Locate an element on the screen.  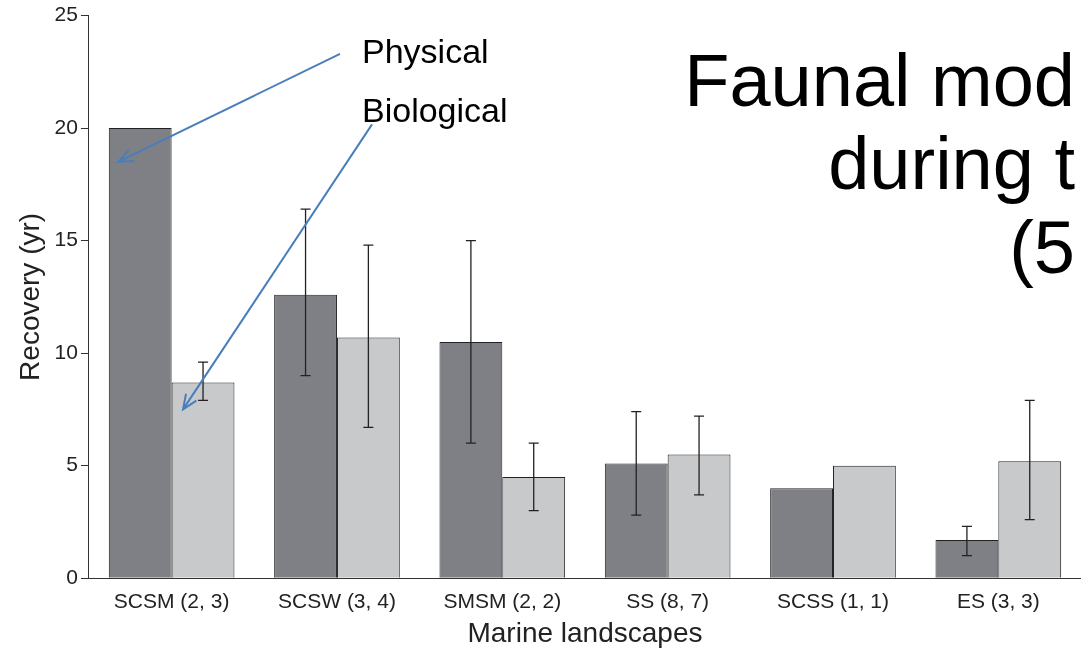
x-tick-label: SS (8, 7) is located at coordinates (668, 600).